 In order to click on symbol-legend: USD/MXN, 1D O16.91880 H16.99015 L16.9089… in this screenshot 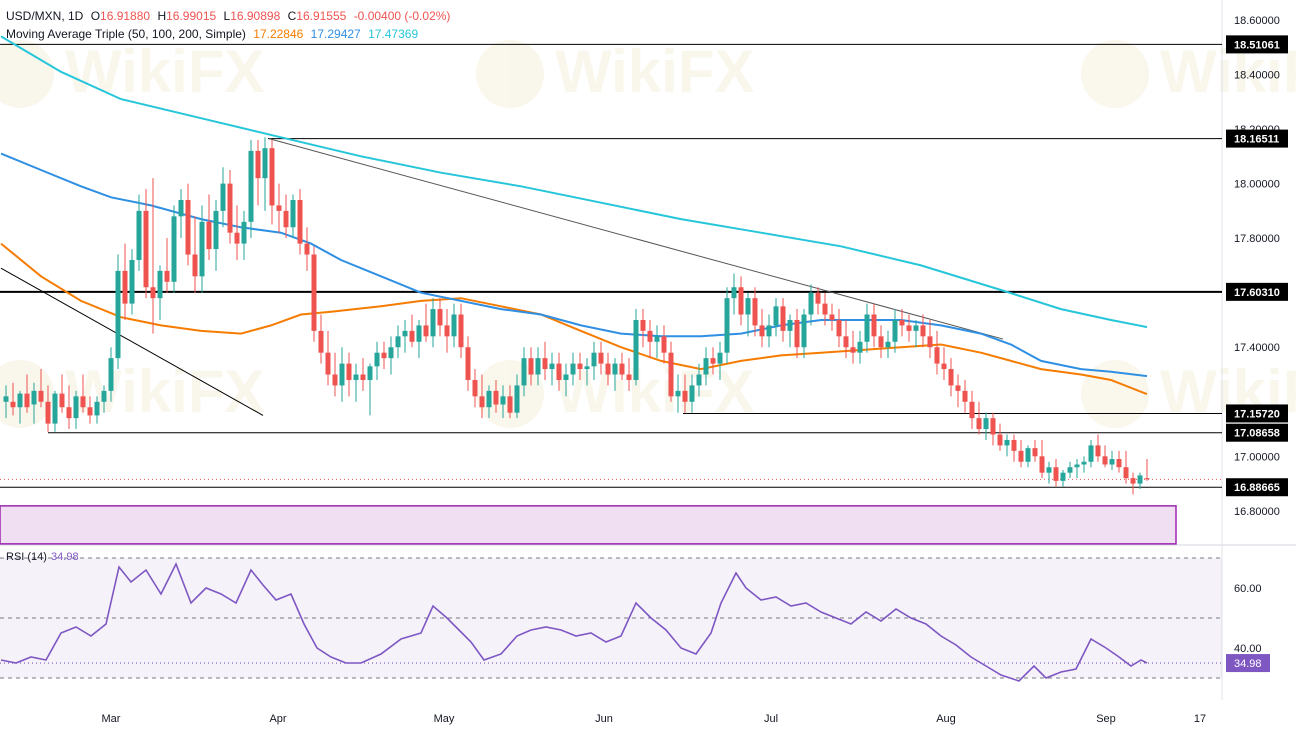, I will do `click(230, 16)`.